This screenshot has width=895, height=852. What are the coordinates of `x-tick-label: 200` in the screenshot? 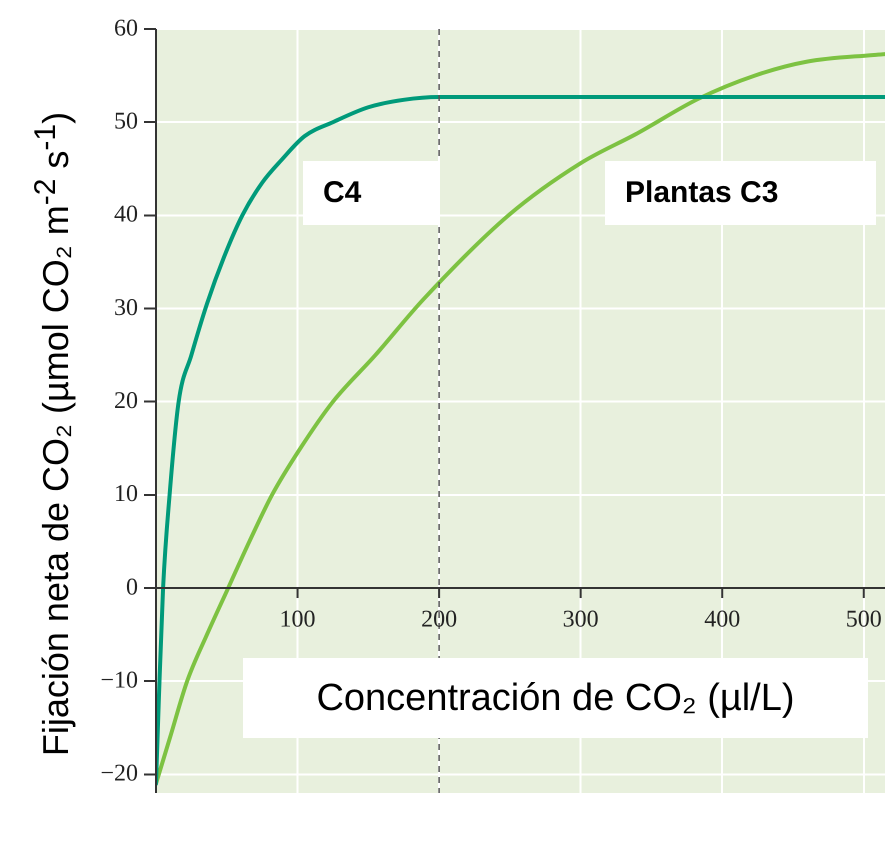 It's located at (439, 619).